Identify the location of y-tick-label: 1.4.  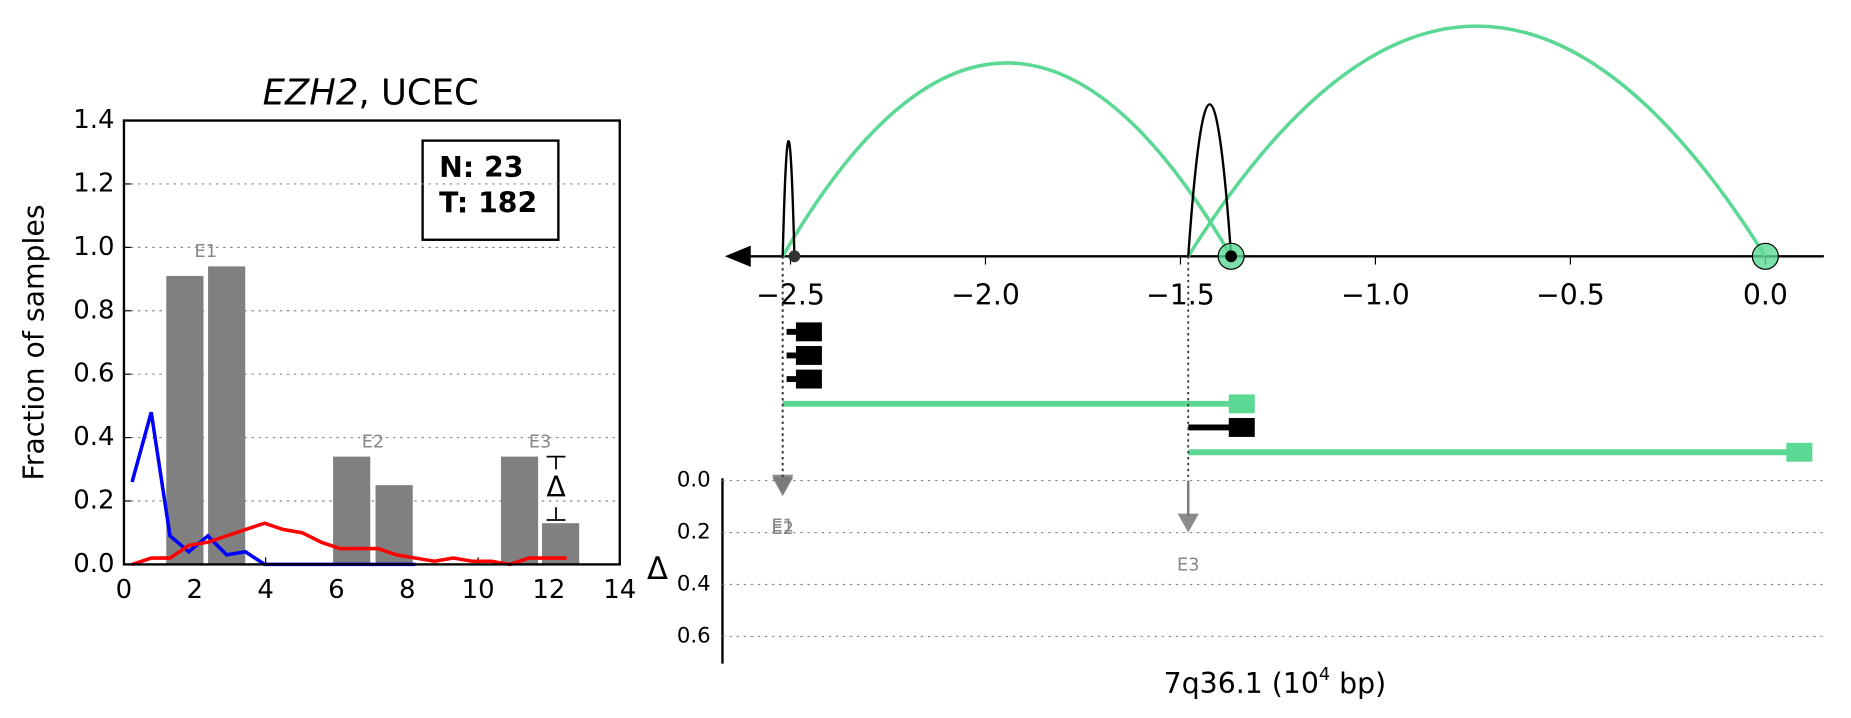
(93, 120).